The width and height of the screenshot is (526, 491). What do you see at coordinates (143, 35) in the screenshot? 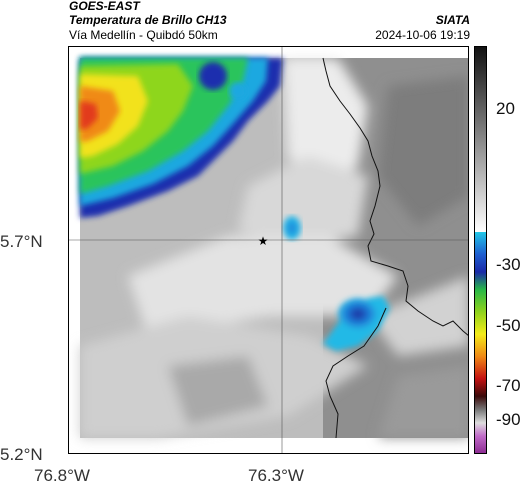
I see `route-subtitle: Vía Medellín - Quibdó 50km` at bounding box center [143, 35].